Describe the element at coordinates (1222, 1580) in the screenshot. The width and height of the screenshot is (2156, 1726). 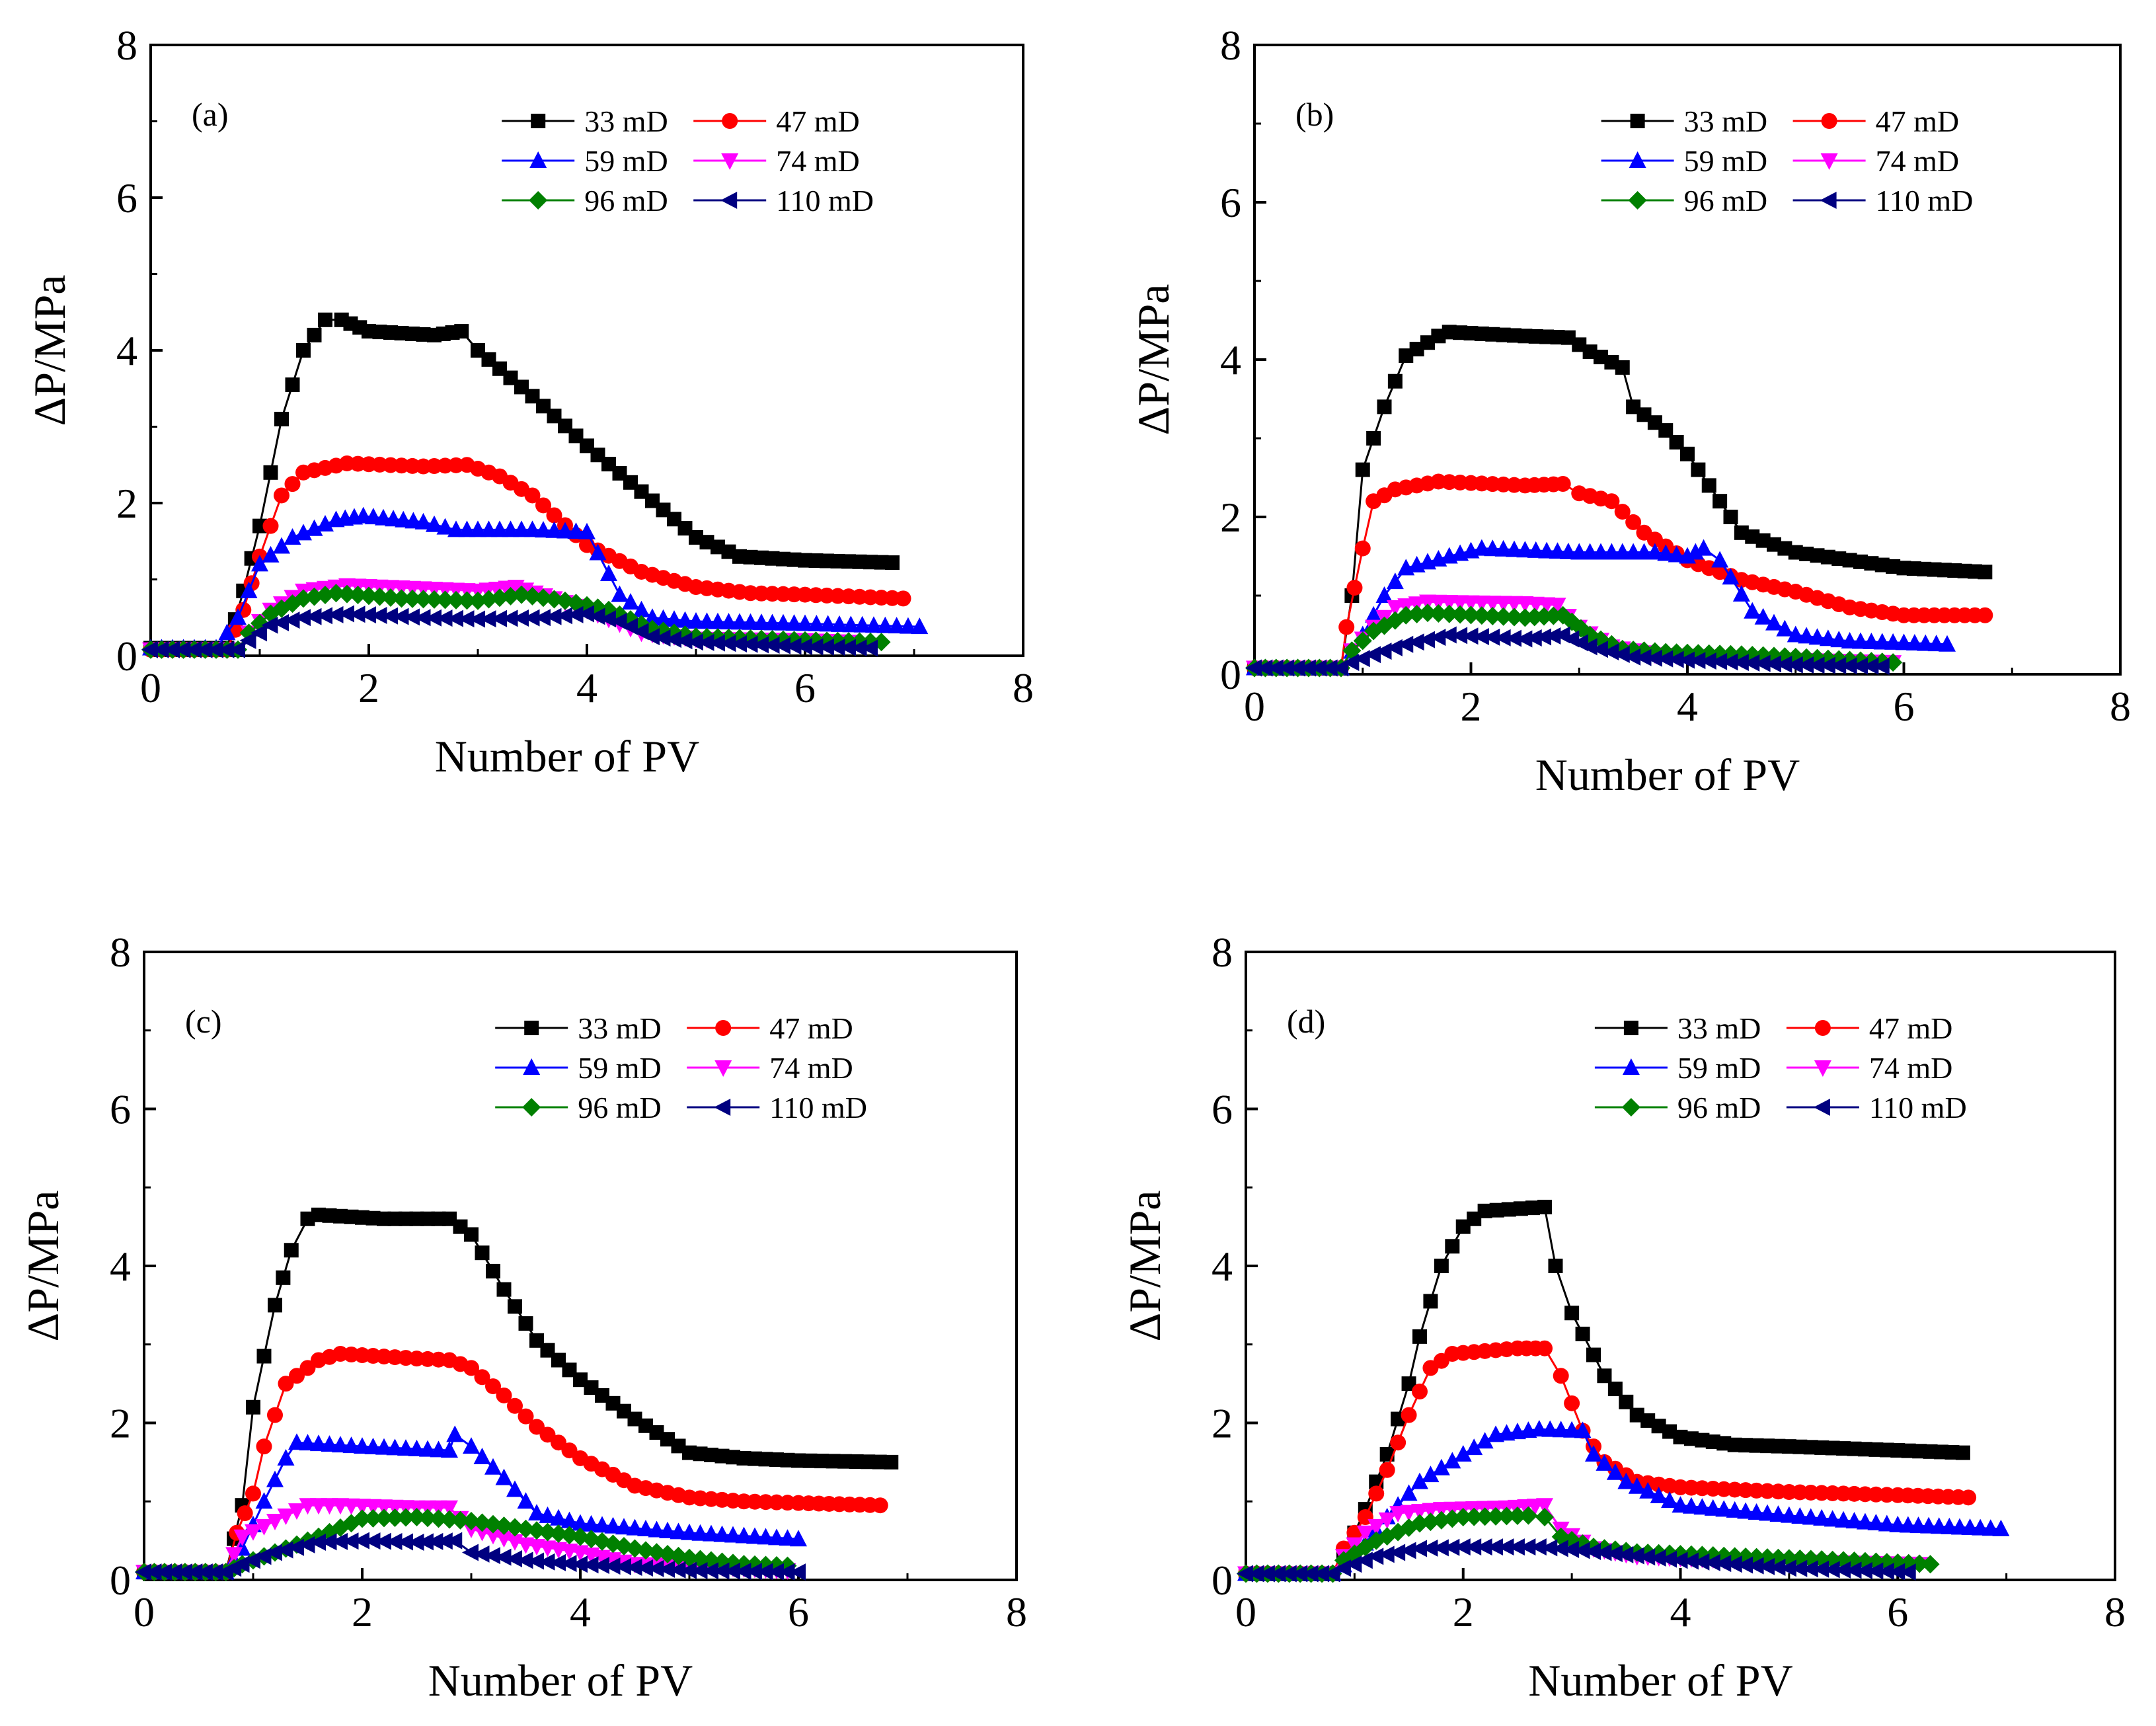
I see `y-tick-label: 0` at that location.